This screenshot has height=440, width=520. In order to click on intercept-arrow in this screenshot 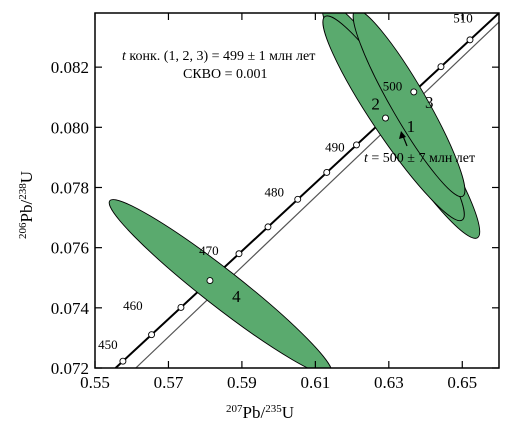, I will do `click(405, 141)`.